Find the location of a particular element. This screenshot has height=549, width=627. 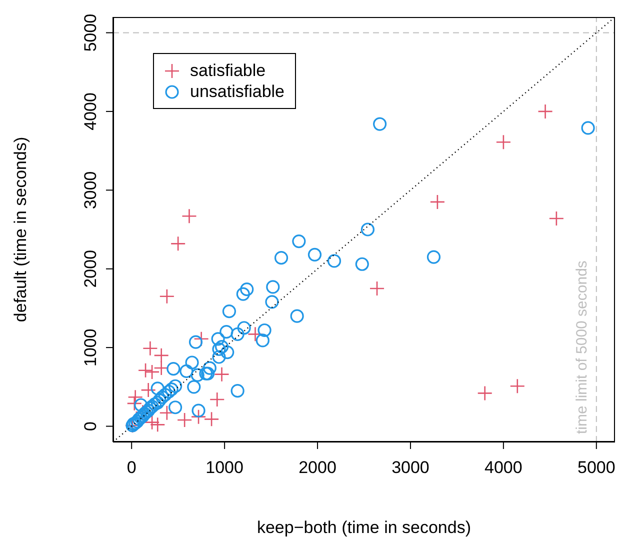

legend-label: satisfiable is located at coordinates (228, 70).